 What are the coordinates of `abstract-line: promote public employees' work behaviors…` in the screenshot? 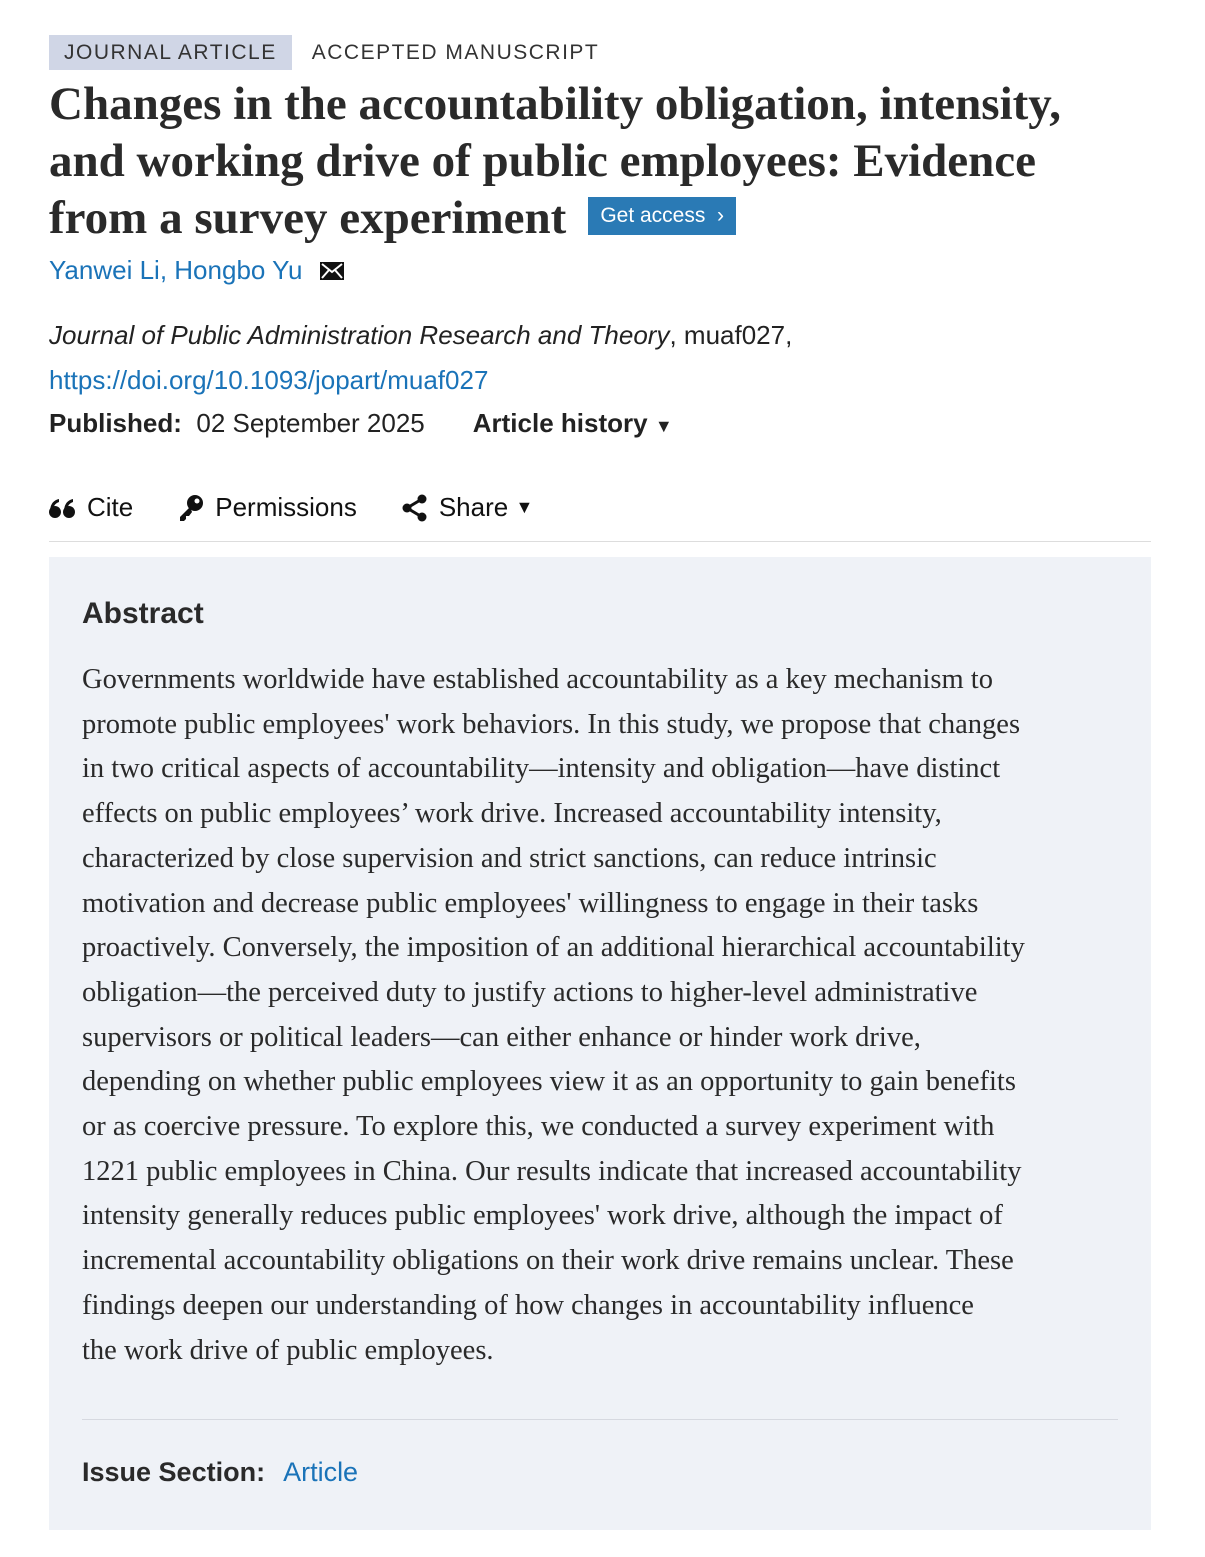 It's located at (551, 724).